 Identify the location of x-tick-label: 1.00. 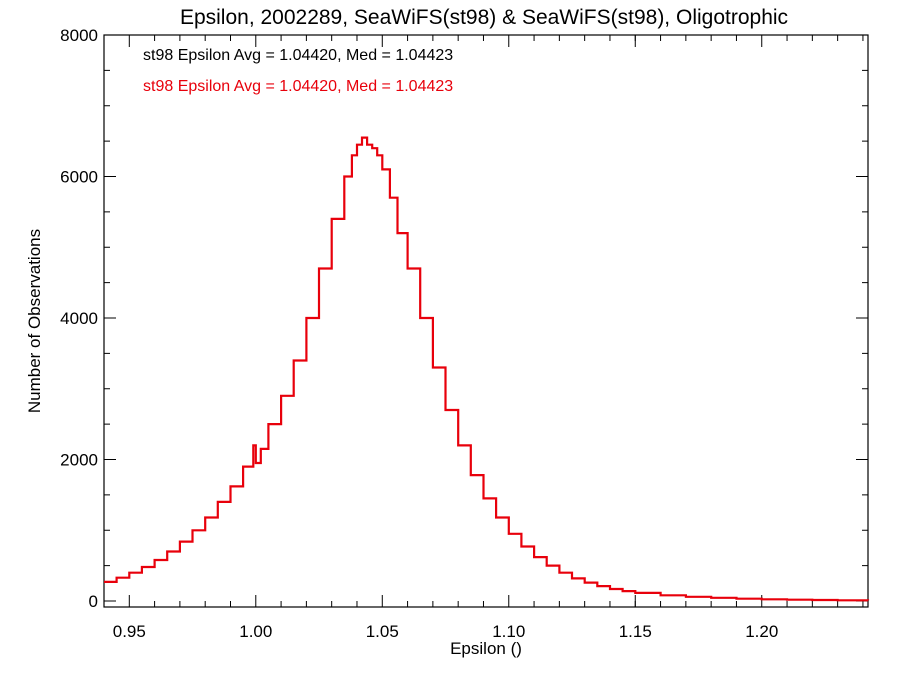
(255, 631).